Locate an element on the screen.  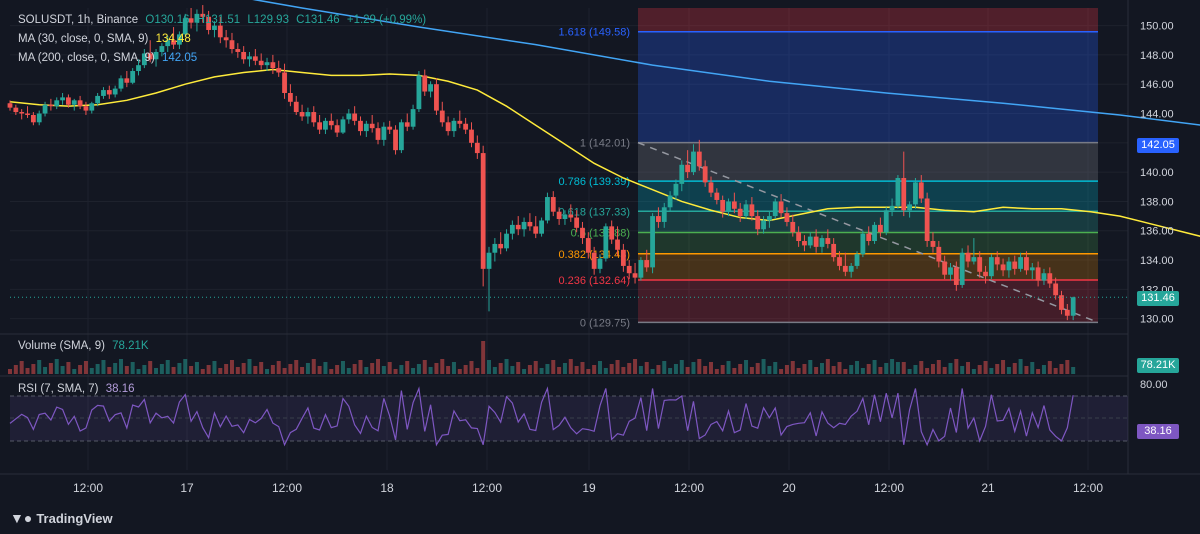
symbol-title: SOLUSDT, 1h, Binance is located at coordinates (78, 20).